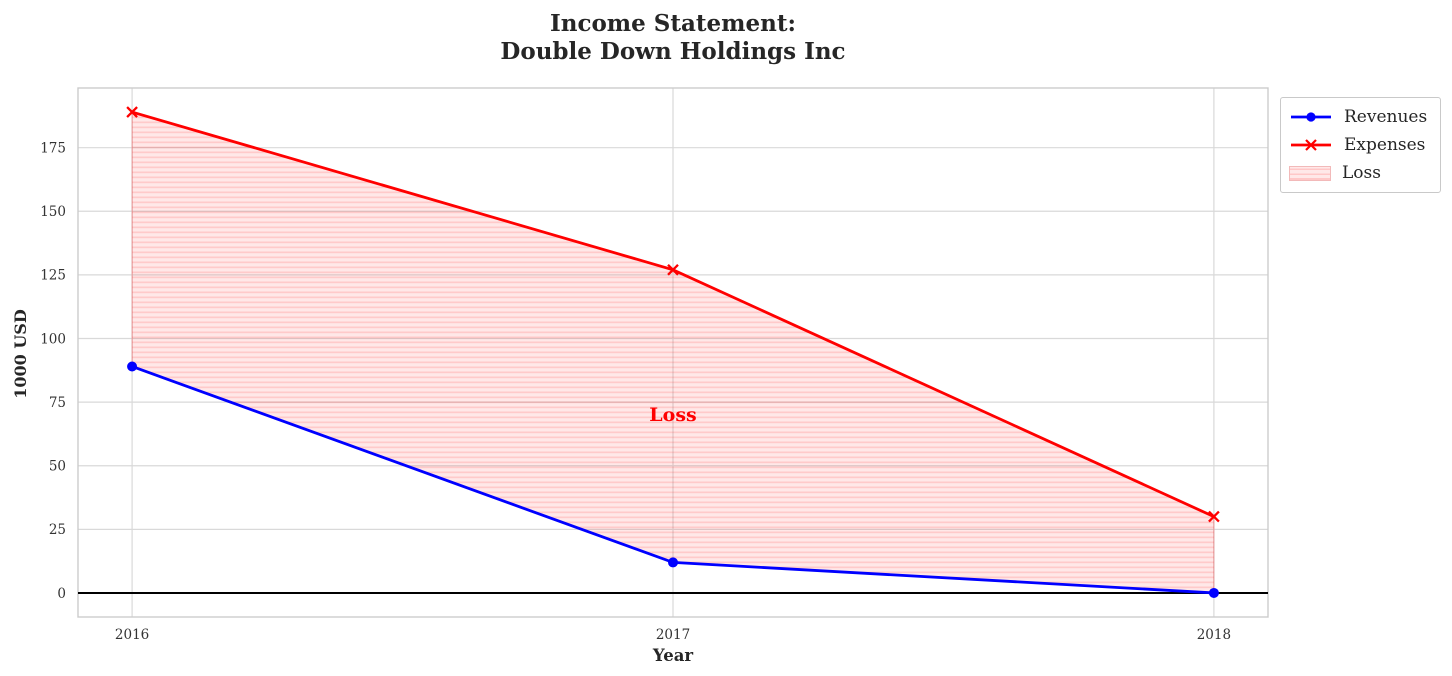 The height and width of the screenshot is (676, 1452). I want to click on legend-item-revenues: Revenues, so click(1358, 117).